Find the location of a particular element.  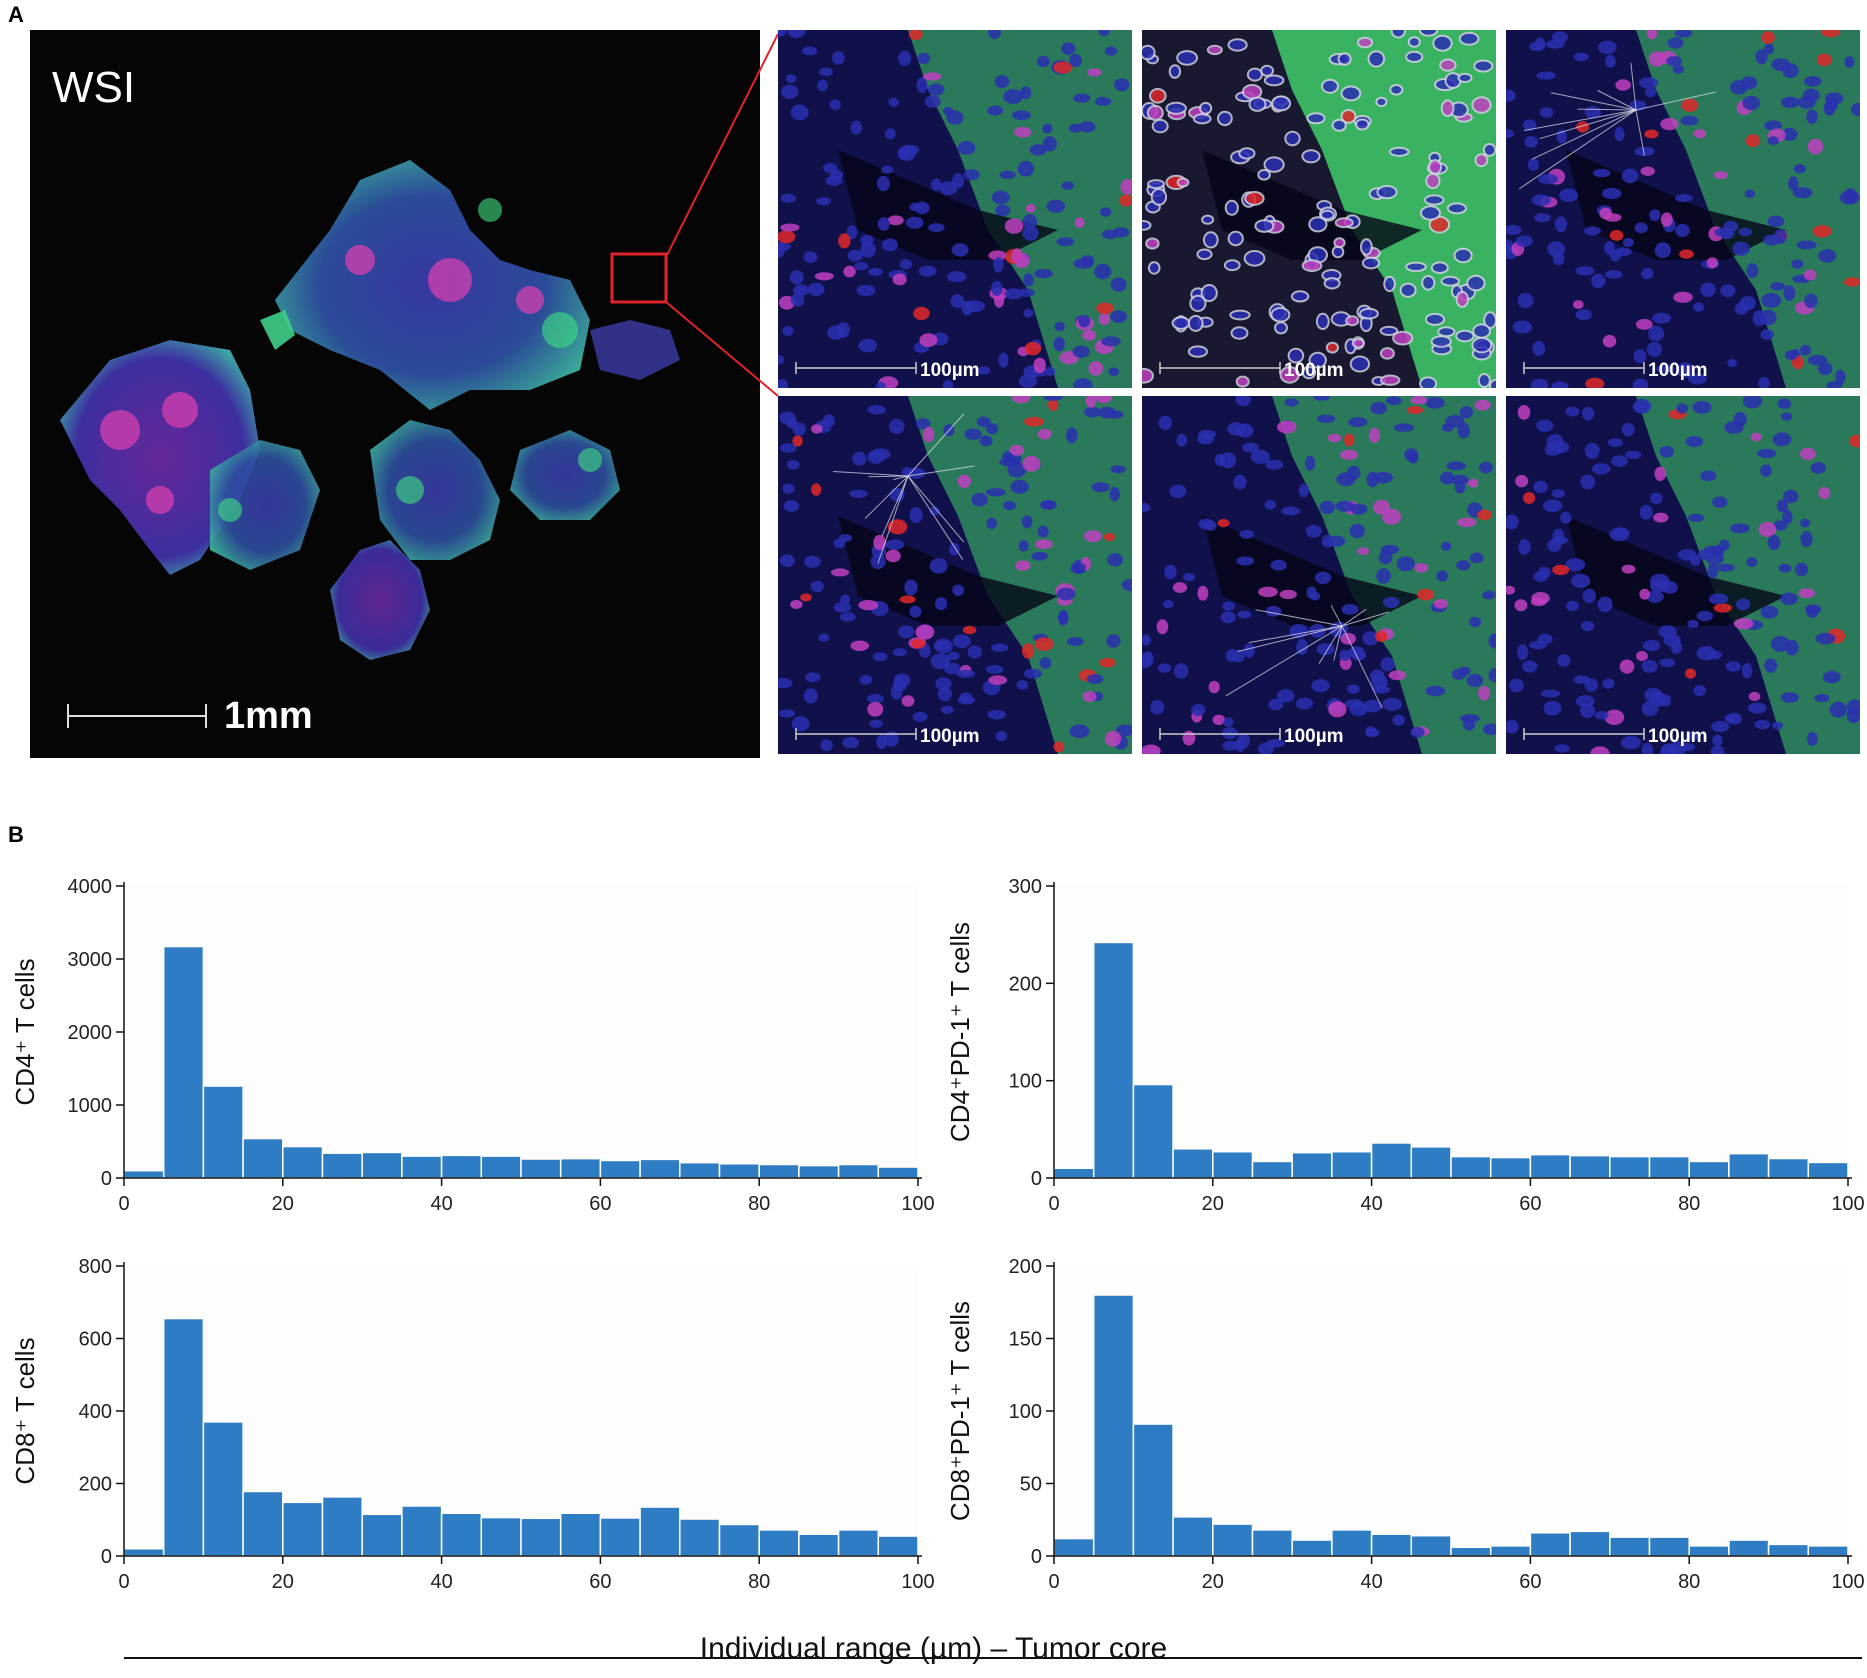

tissue-fragment-mid is located at coordinates (265, 505).